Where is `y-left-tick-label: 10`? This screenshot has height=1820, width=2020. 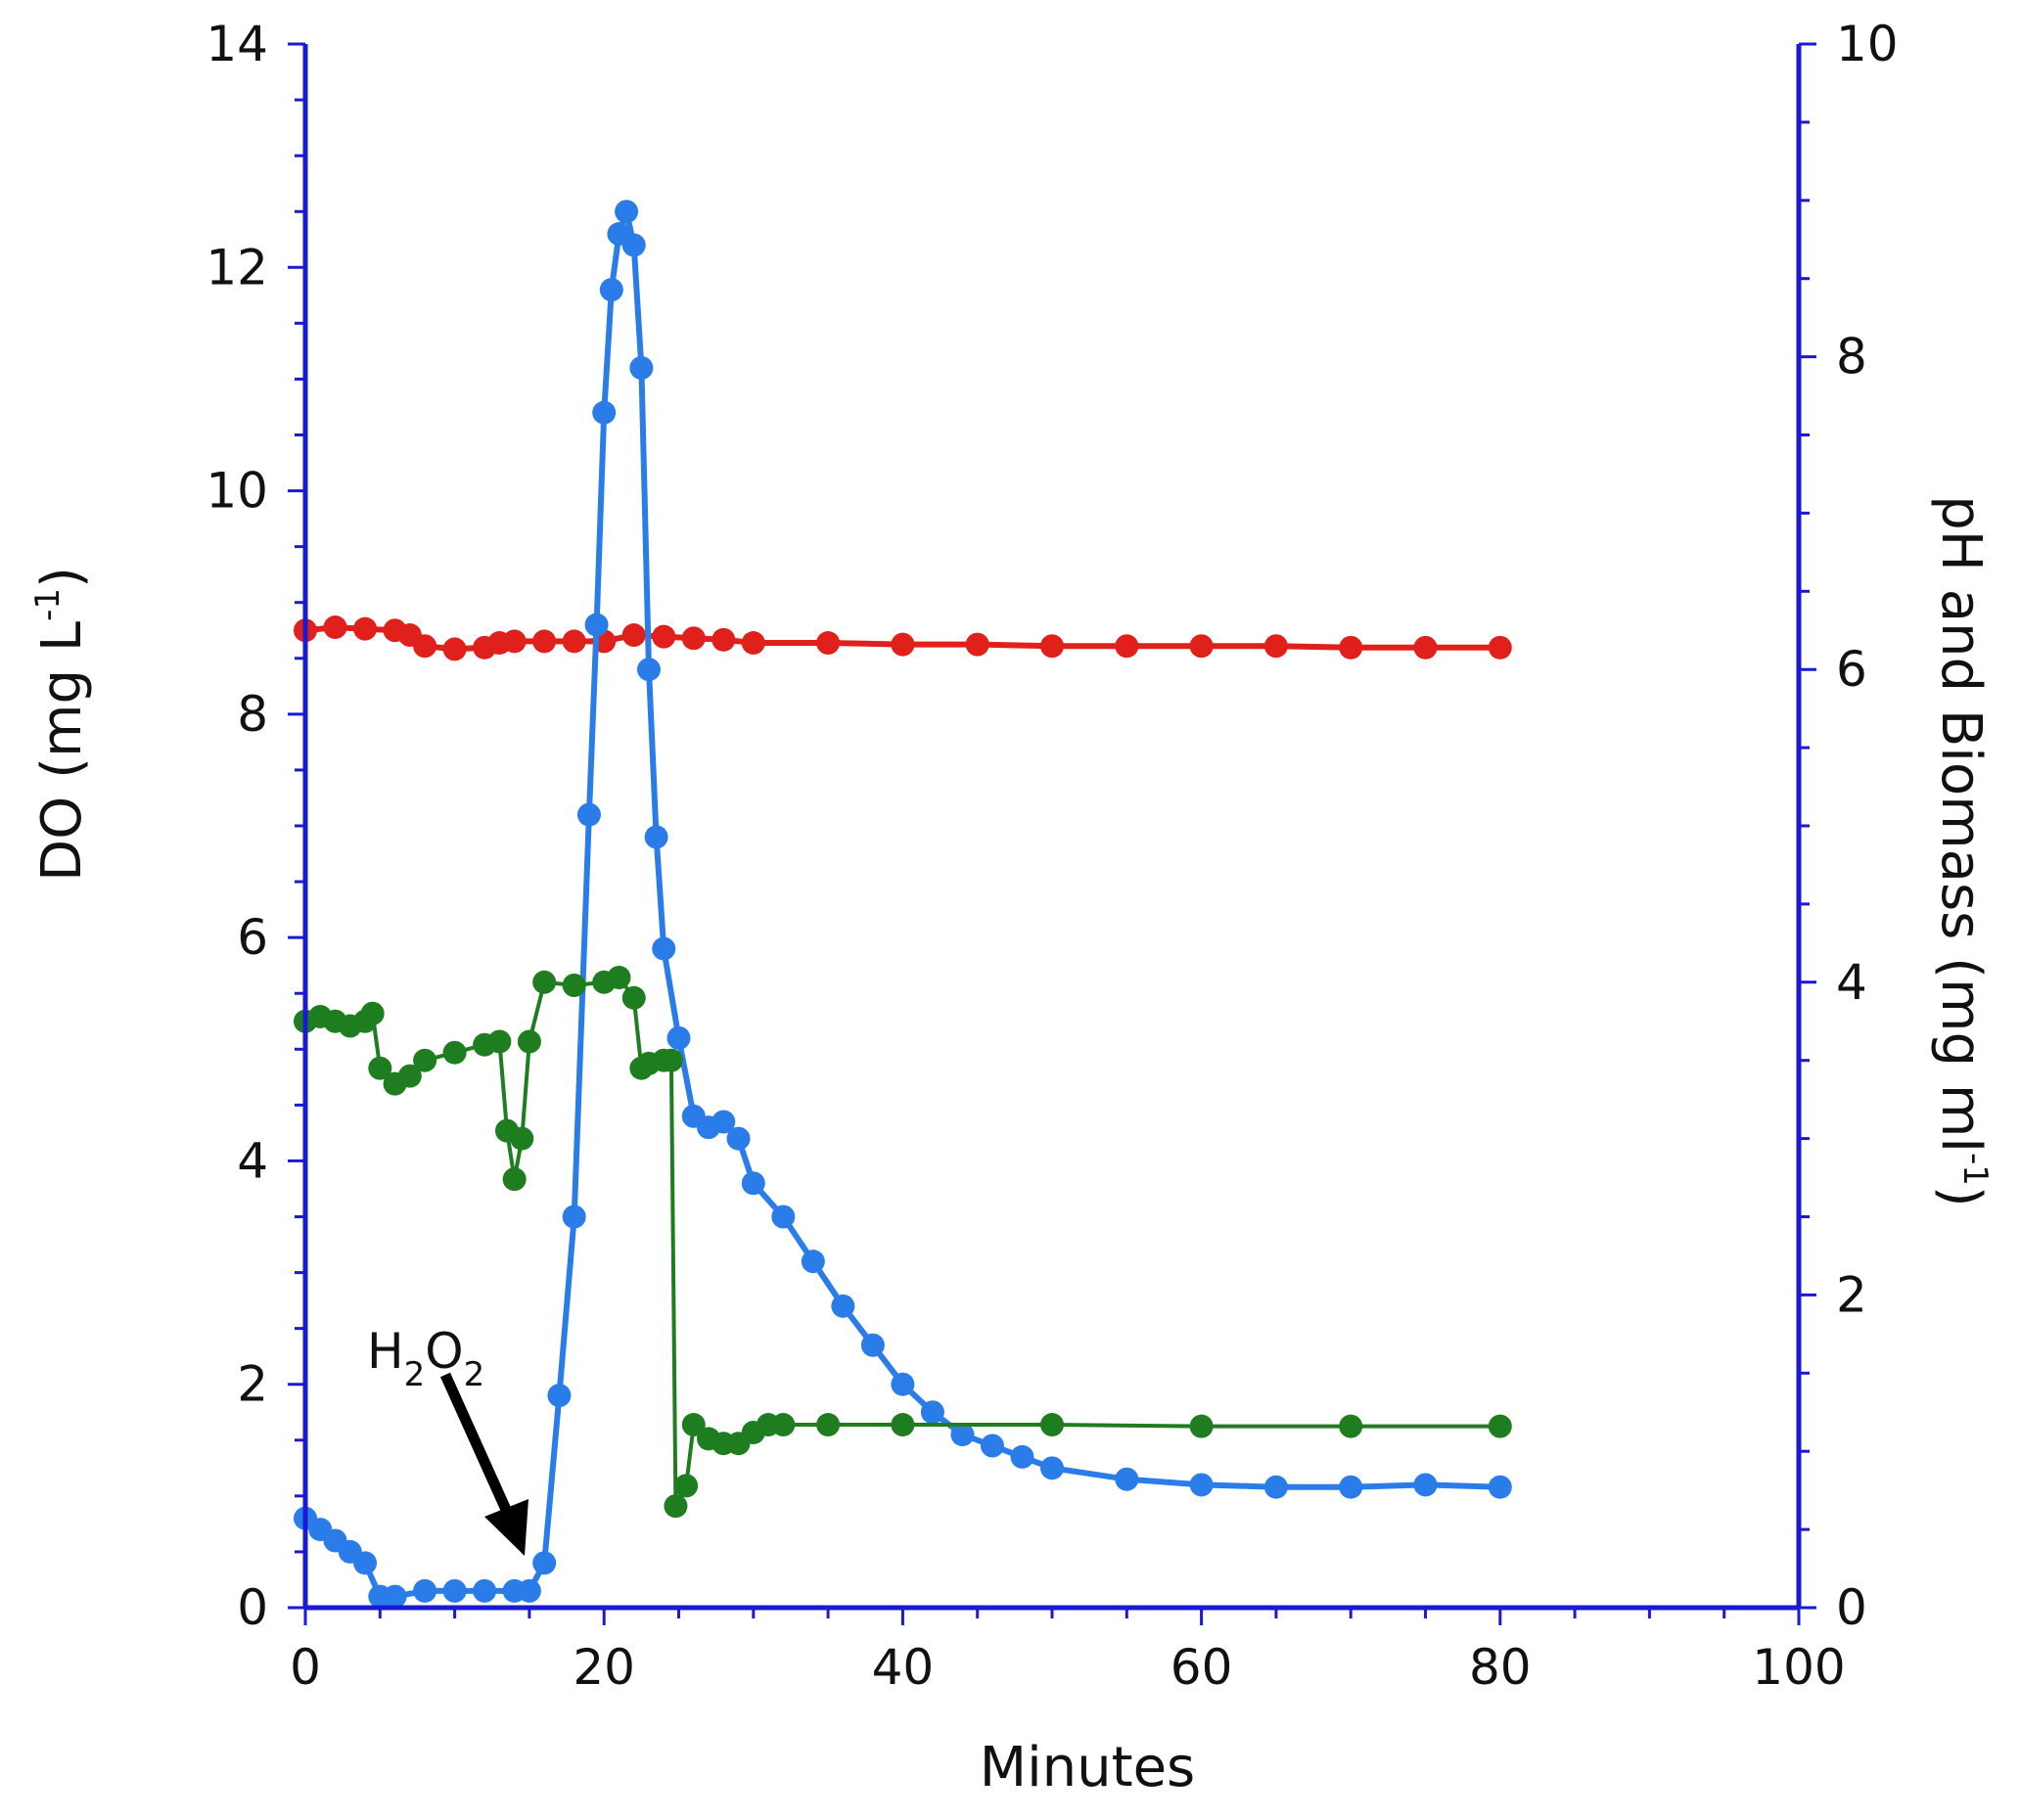 y-left-tick-label: 10 is located at coordinates (237, 491).